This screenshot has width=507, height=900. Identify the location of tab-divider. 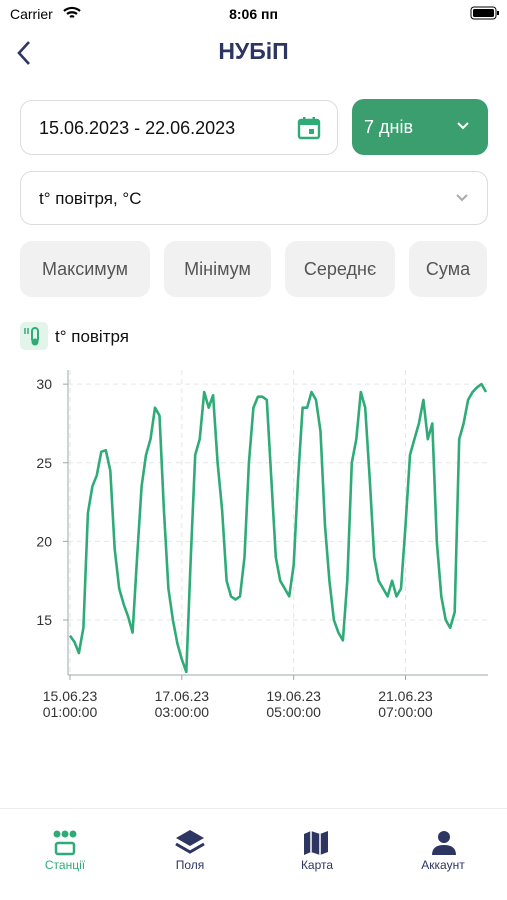
(253, 808).